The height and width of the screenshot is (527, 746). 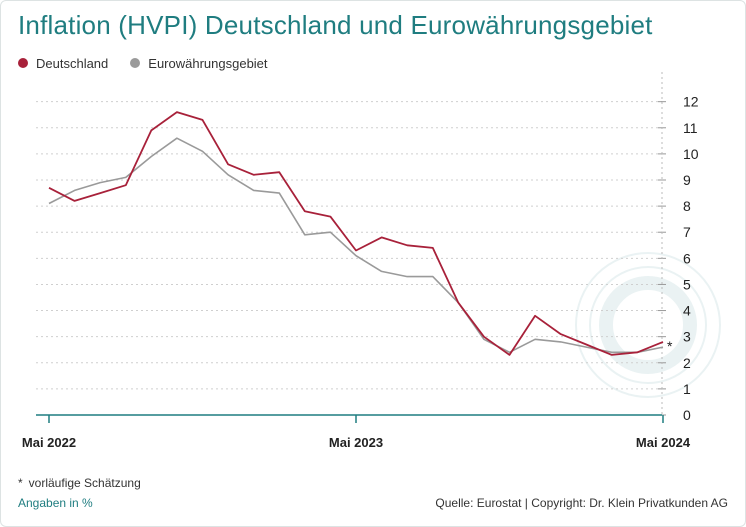 What do you see at coordinates (687, 415) in the screenshot?
I see `y-tick-label: 0` at bounding box center [687, 415].